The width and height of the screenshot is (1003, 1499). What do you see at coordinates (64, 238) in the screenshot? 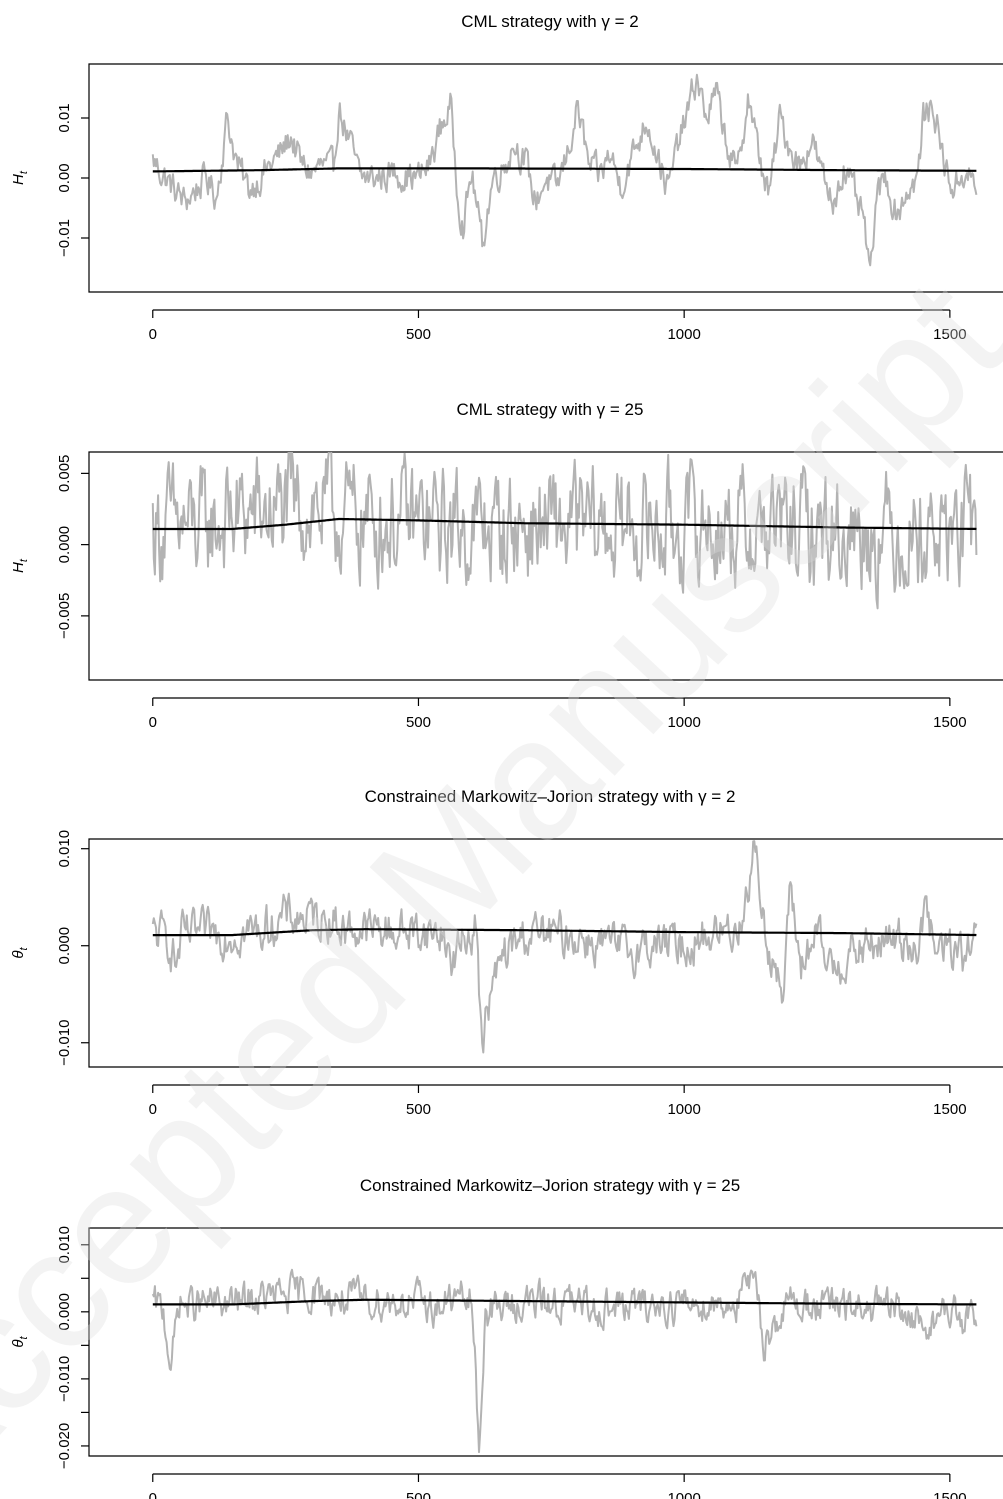
I see `y-tick-label: −0.01` at bounding box center [64, 238].